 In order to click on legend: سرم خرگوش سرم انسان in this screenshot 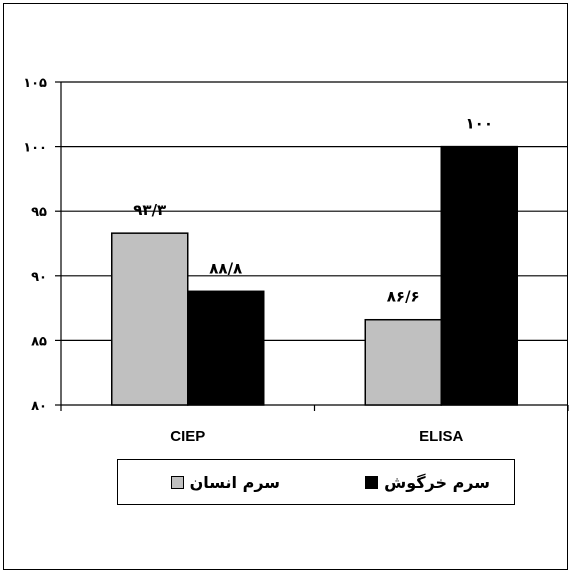, I will do `click(316, 482)`.